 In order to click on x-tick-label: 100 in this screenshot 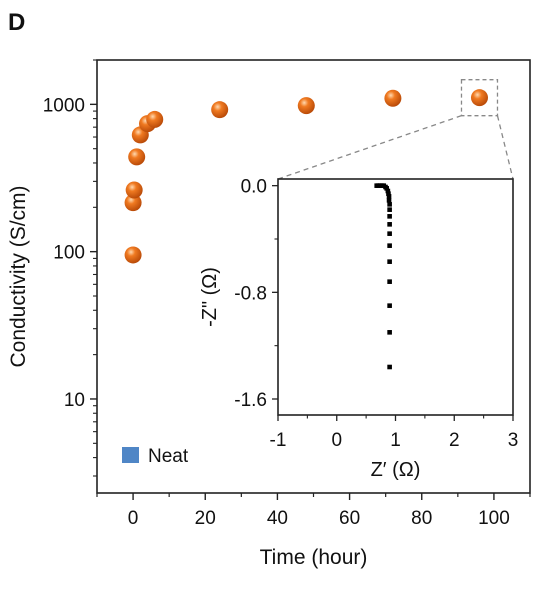, I will do `click(494, 518)`.